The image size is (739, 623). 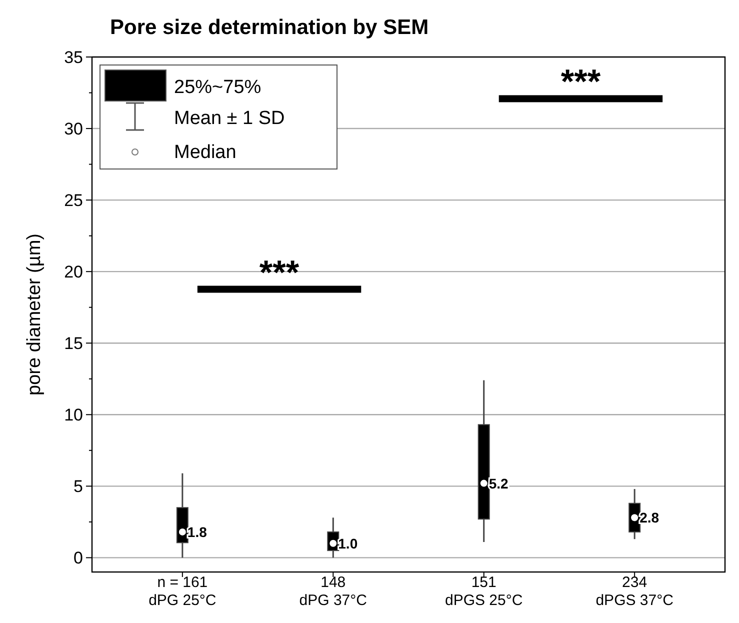 I want to click on text: 148, so click(x=333, y=582).